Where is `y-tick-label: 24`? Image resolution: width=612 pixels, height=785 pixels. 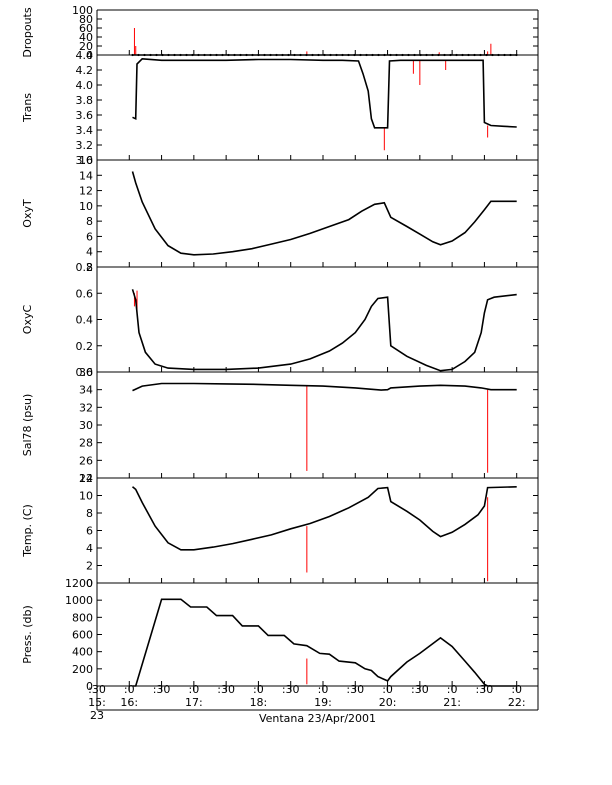 y-tick-label: 24 is located at coordinates (86, 478).